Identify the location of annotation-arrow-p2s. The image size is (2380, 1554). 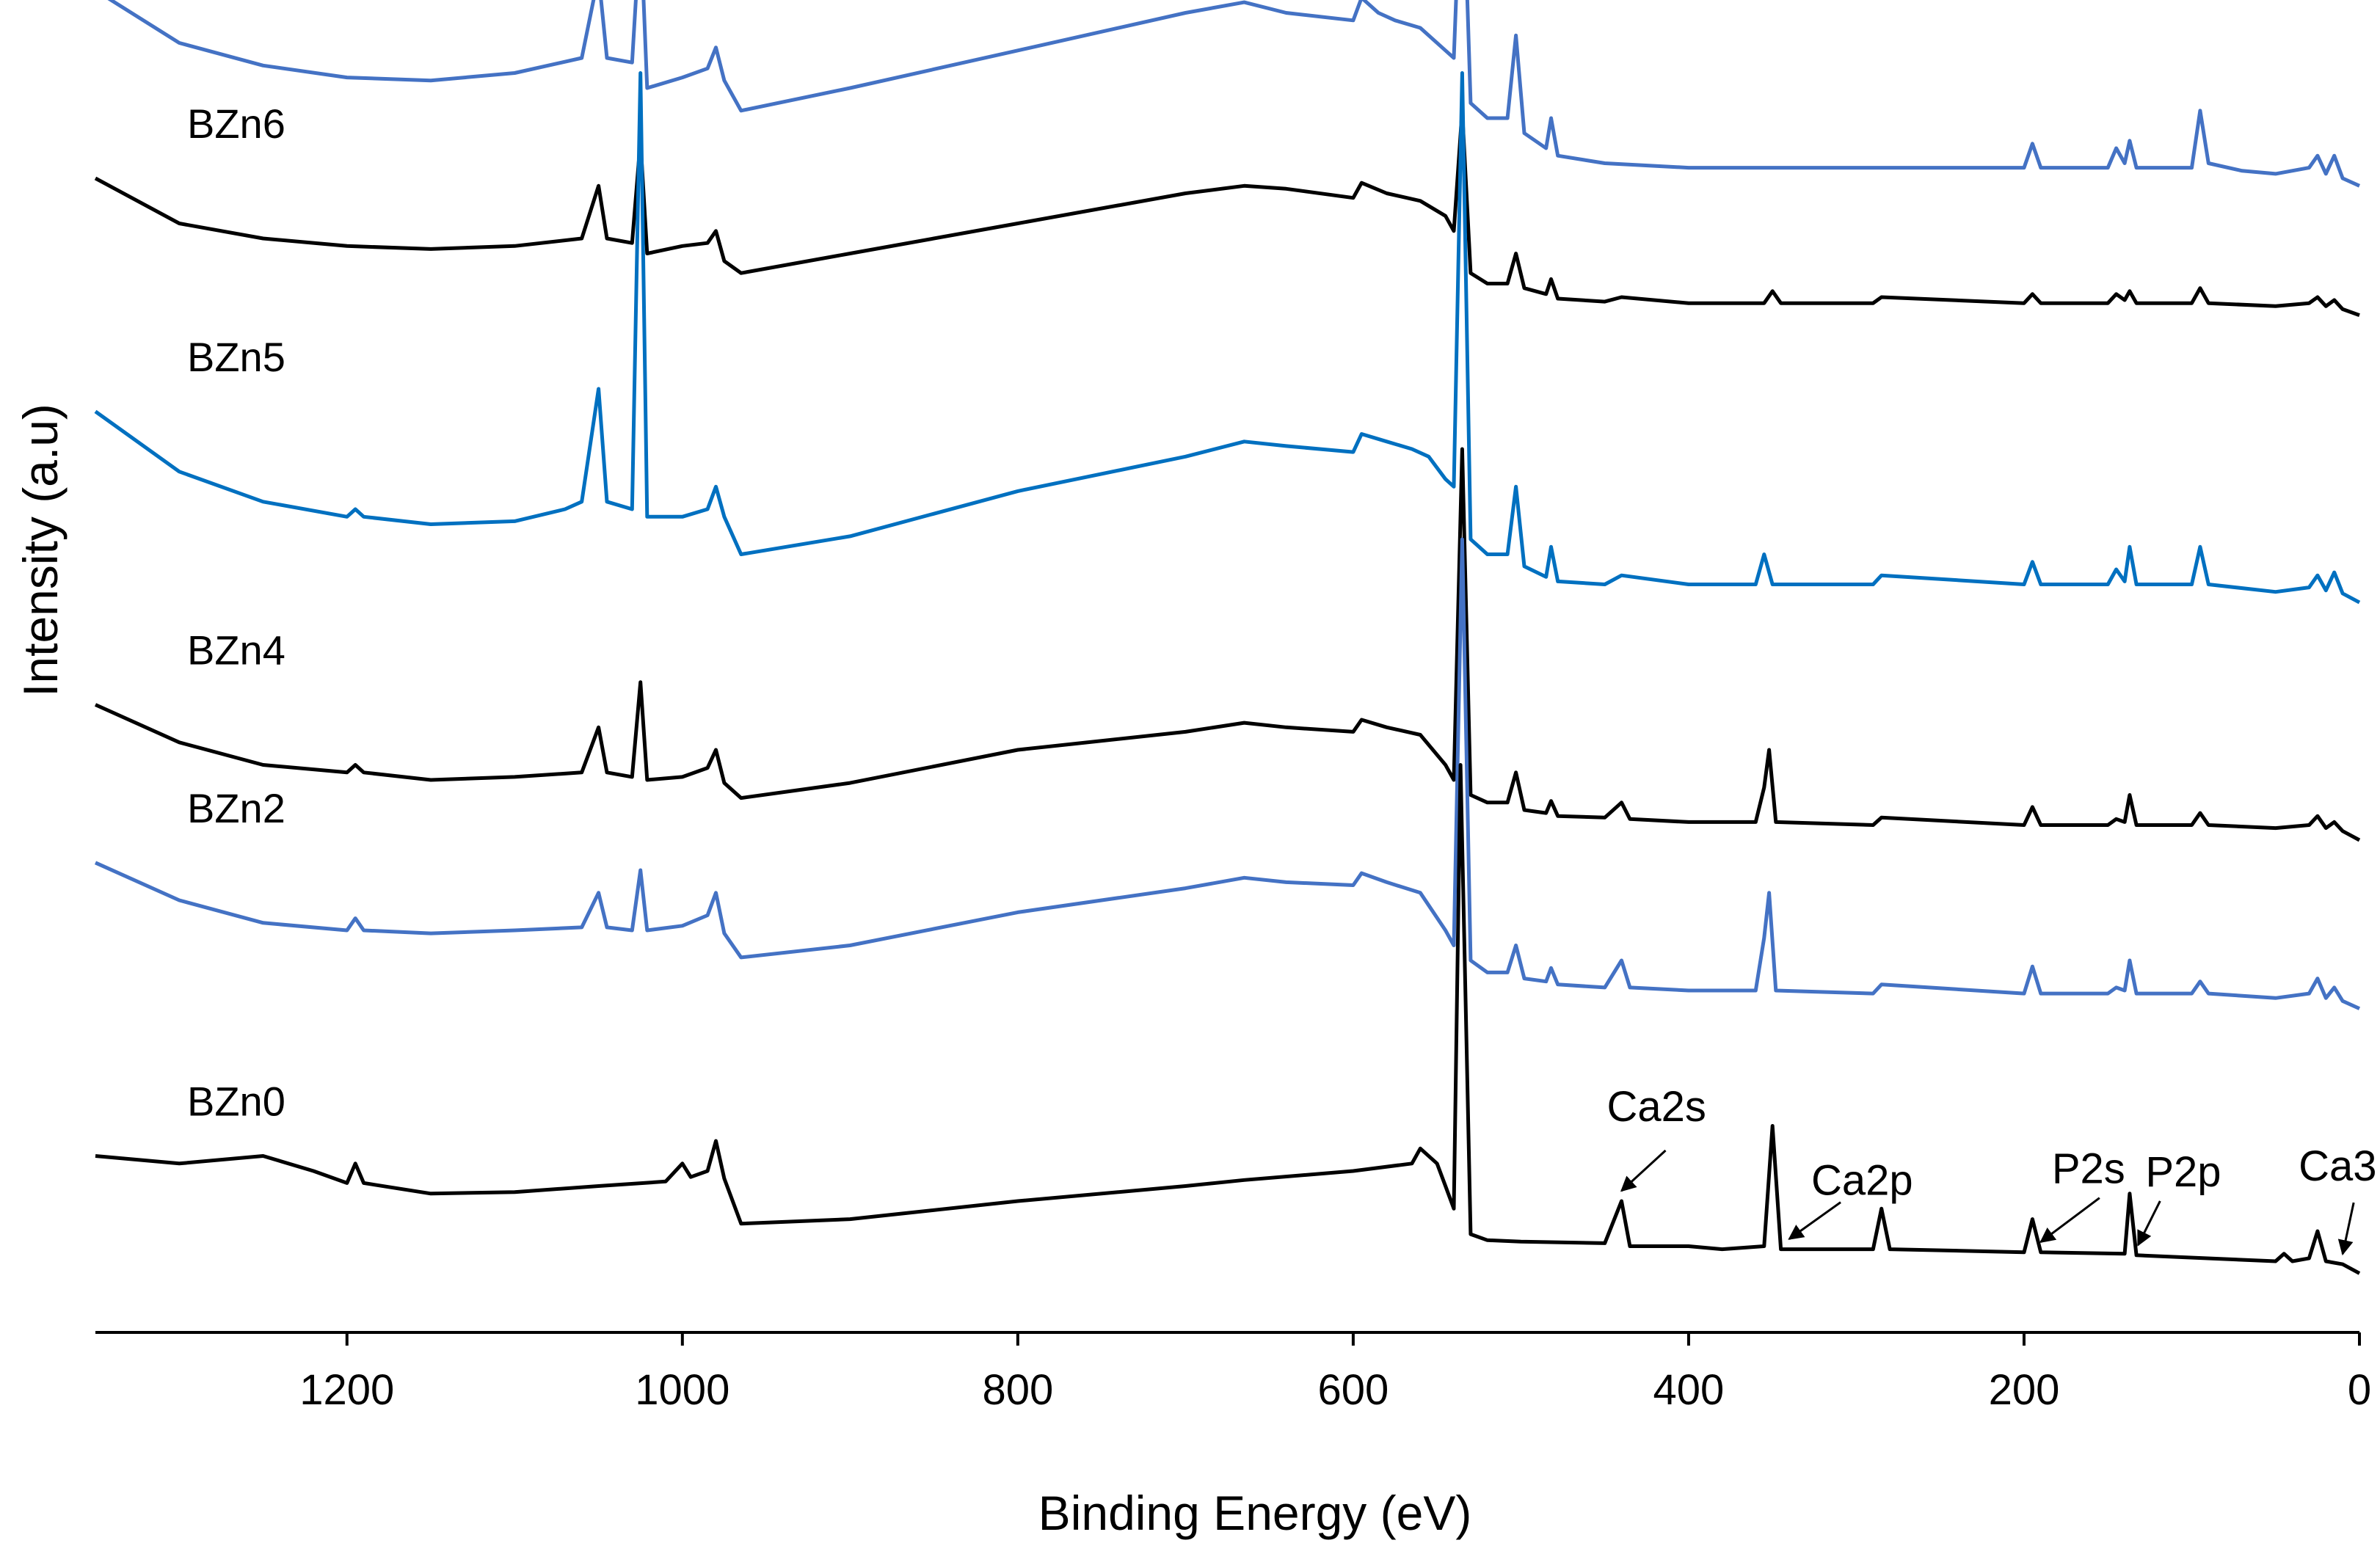
(2069, 1220).